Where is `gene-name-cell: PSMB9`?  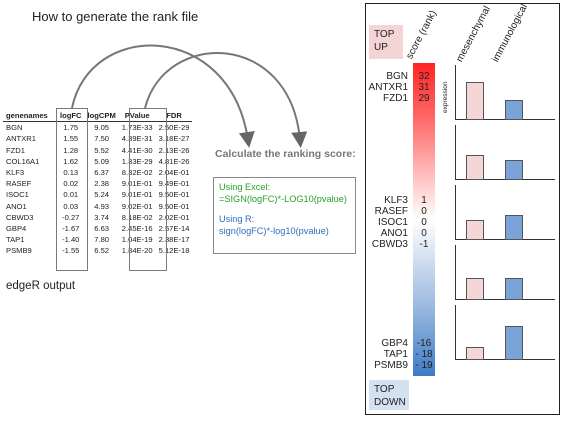
gene-name-cell: PSMB9 is located at coordinates (19, 251).